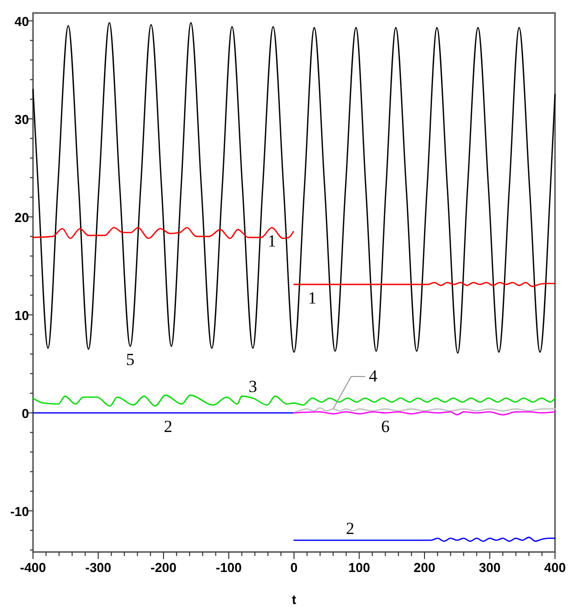  What do you see at coordinates (21, 21) in the screenshot?
I see `y-tick-label: 40` at bounding box center [21, 21].